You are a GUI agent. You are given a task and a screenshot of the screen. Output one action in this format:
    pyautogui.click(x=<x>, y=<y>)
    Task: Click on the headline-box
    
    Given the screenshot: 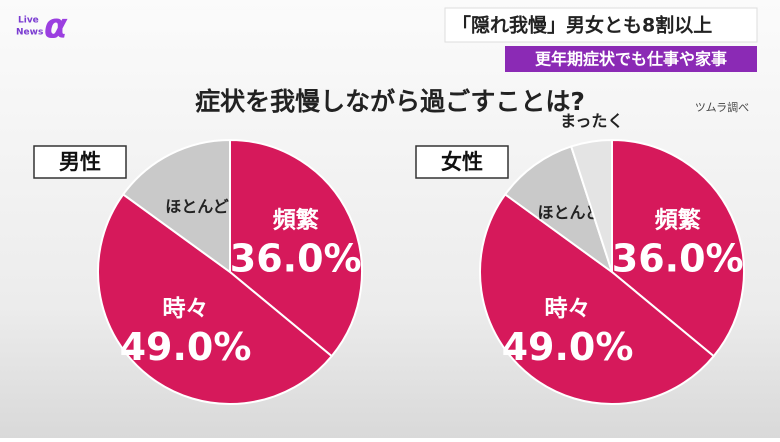 What is the action you would take?
    pyautogui.click(x=601, y=25)
    